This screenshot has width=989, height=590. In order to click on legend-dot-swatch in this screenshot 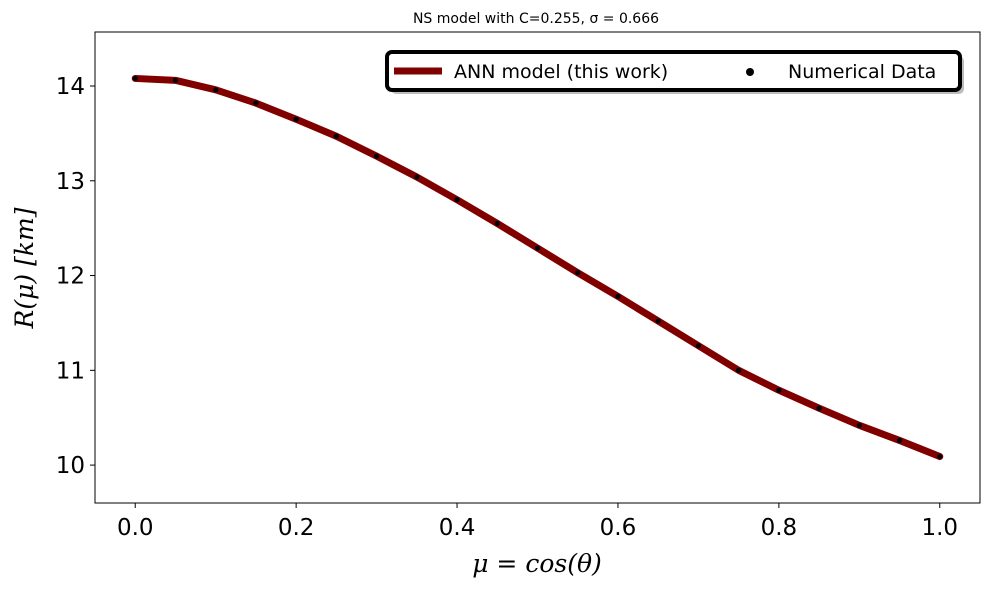, I will do `click(750, 72)`.